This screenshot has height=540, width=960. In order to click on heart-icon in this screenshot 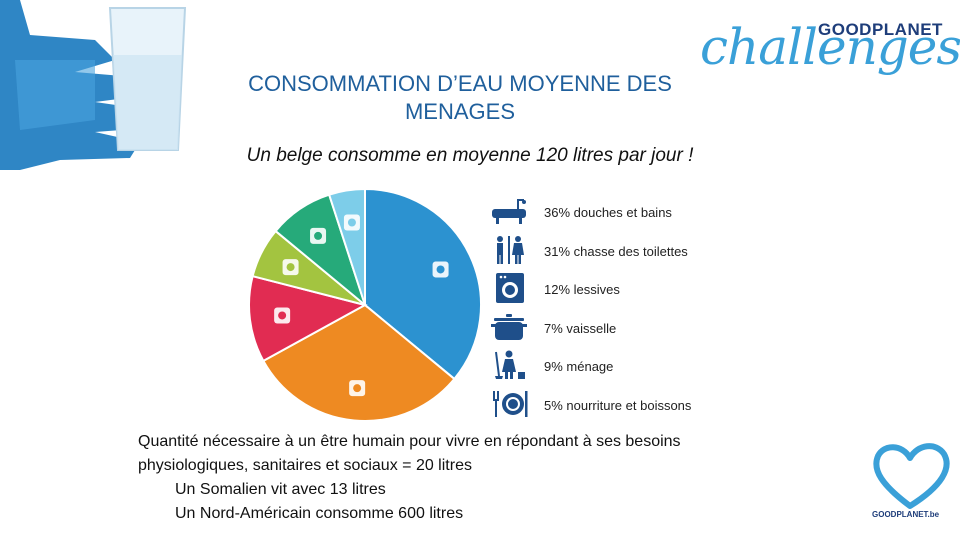, I will do `click(911, 476)`.